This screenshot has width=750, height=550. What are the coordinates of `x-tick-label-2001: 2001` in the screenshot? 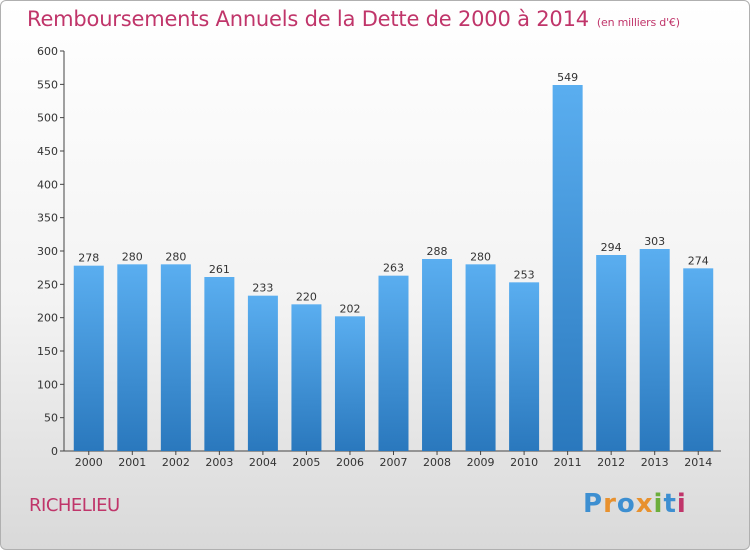 It's located at (132, 462).